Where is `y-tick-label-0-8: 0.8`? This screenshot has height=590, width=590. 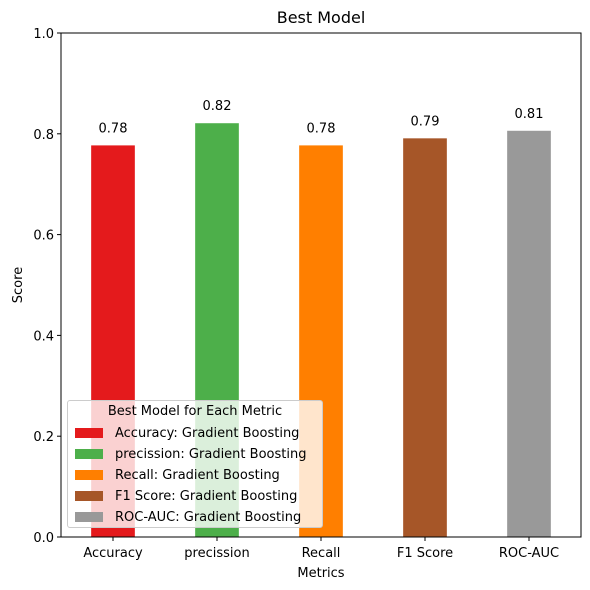 y-tick-label-0-8: 0.8 is located at coordinates (43, 135).